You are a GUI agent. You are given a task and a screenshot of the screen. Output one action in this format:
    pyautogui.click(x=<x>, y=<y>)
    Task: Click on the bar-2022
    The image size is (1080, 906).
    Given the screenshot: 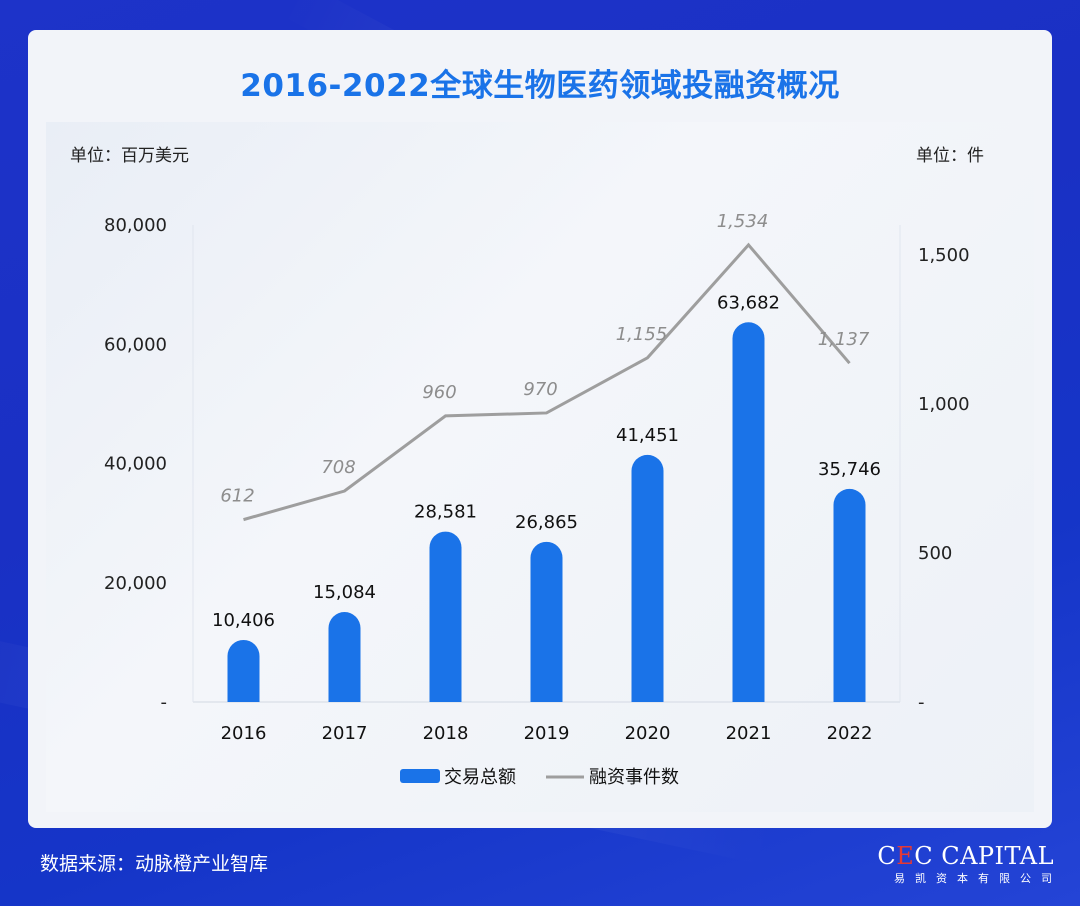 What is the action you would take?
    pyautogui.click(x=849, y=595)
    